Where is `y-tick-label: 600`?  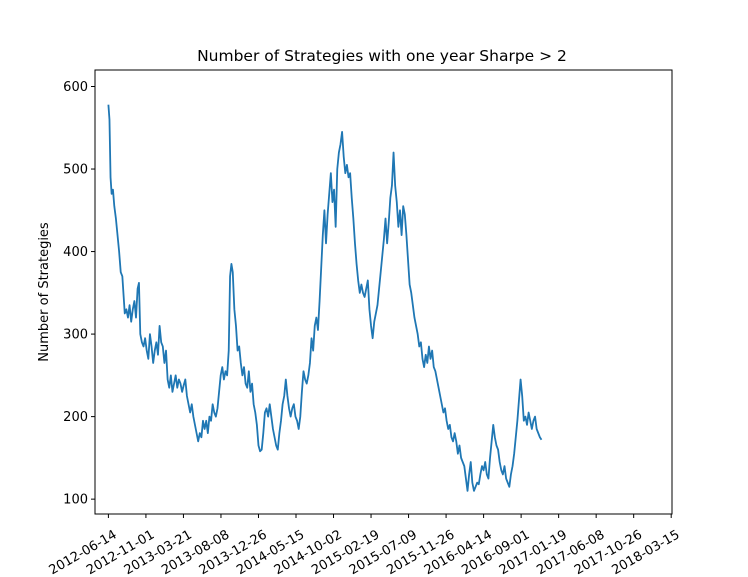 y-tick-label: 600 is located at coordinates (75, 87).